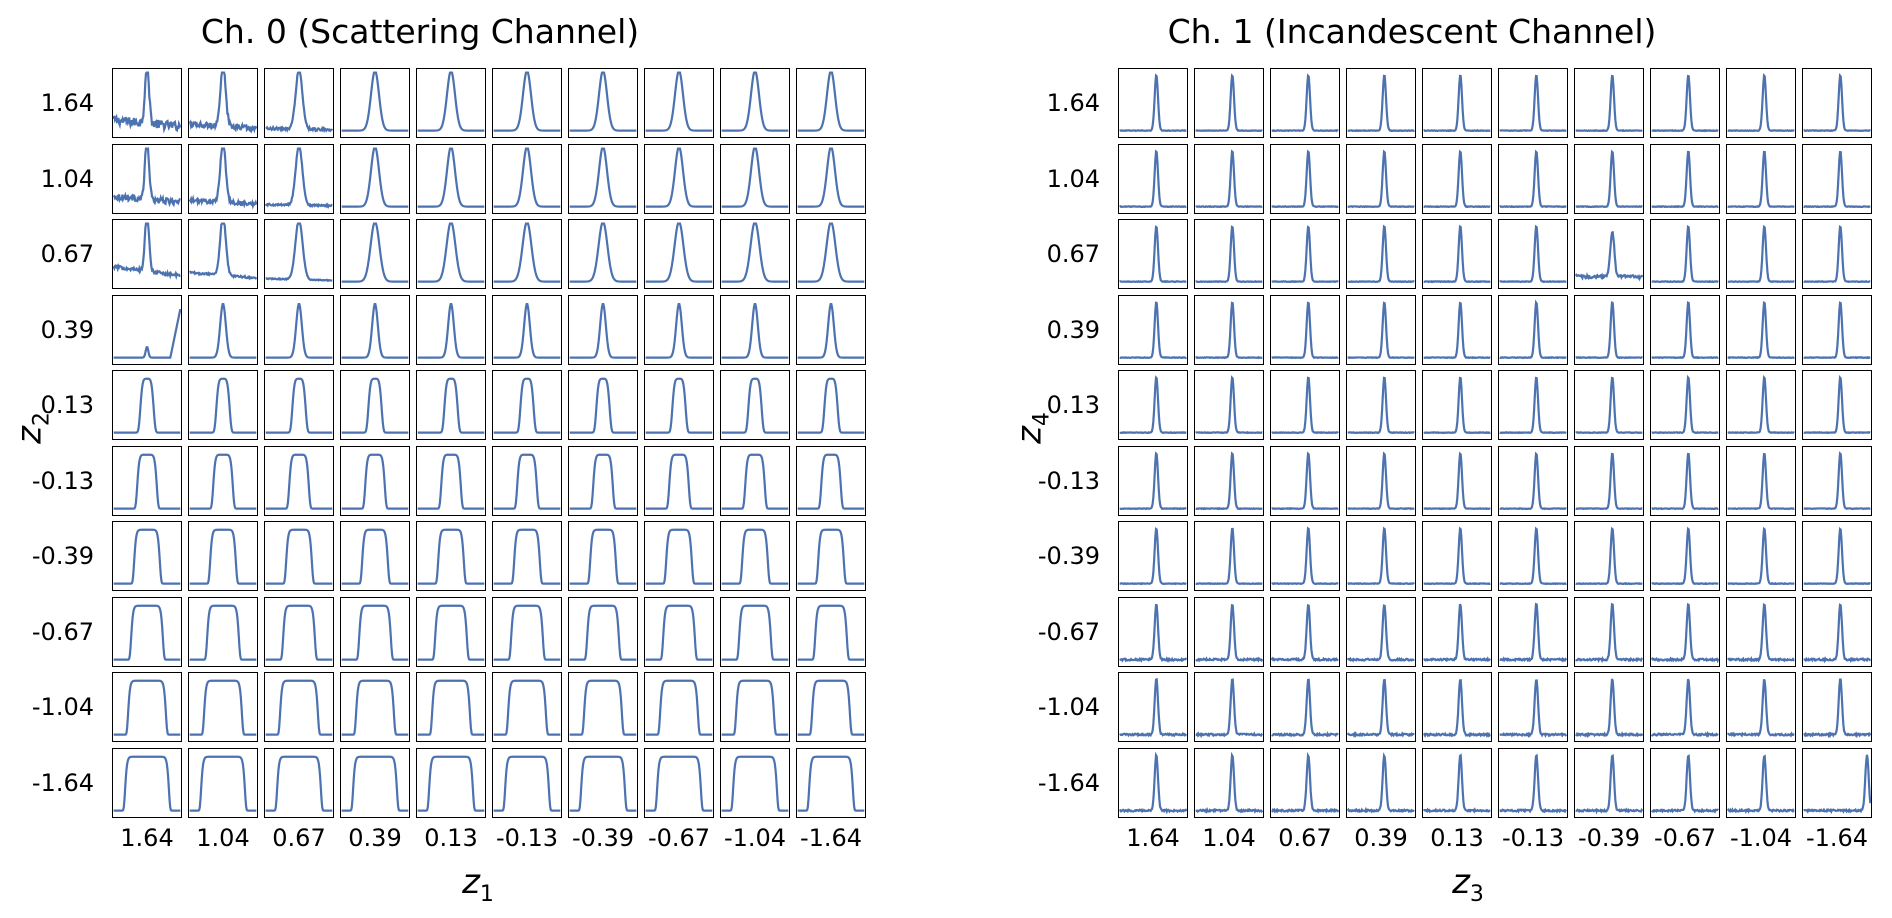 The image size is (1892, 918). I want to click on column-label: 0.13, so click(1457, 838).